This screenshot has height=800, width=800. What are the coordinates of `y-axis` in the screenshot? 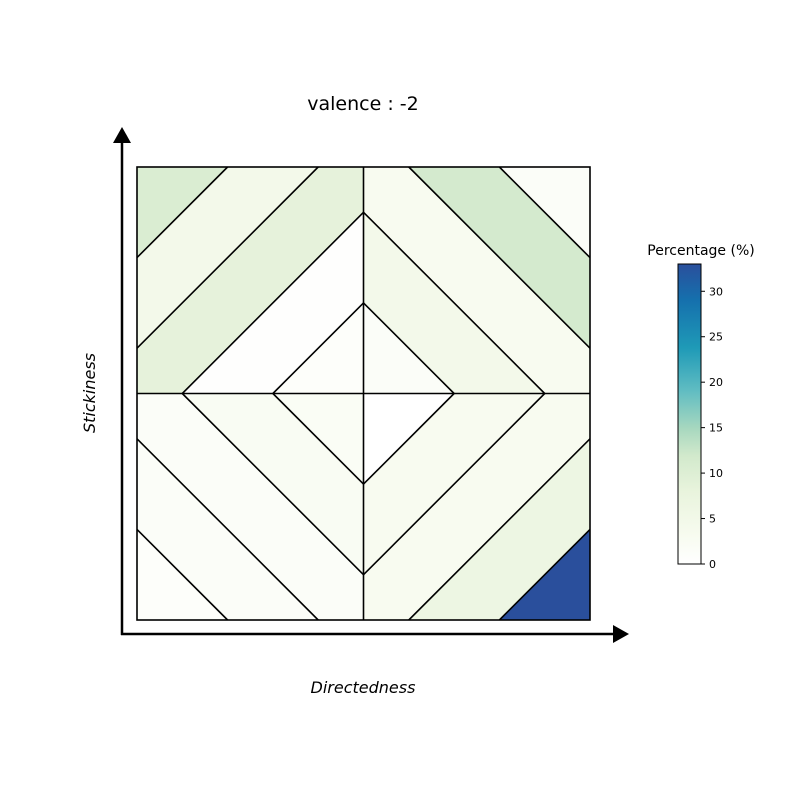 It's located at (122, 381).